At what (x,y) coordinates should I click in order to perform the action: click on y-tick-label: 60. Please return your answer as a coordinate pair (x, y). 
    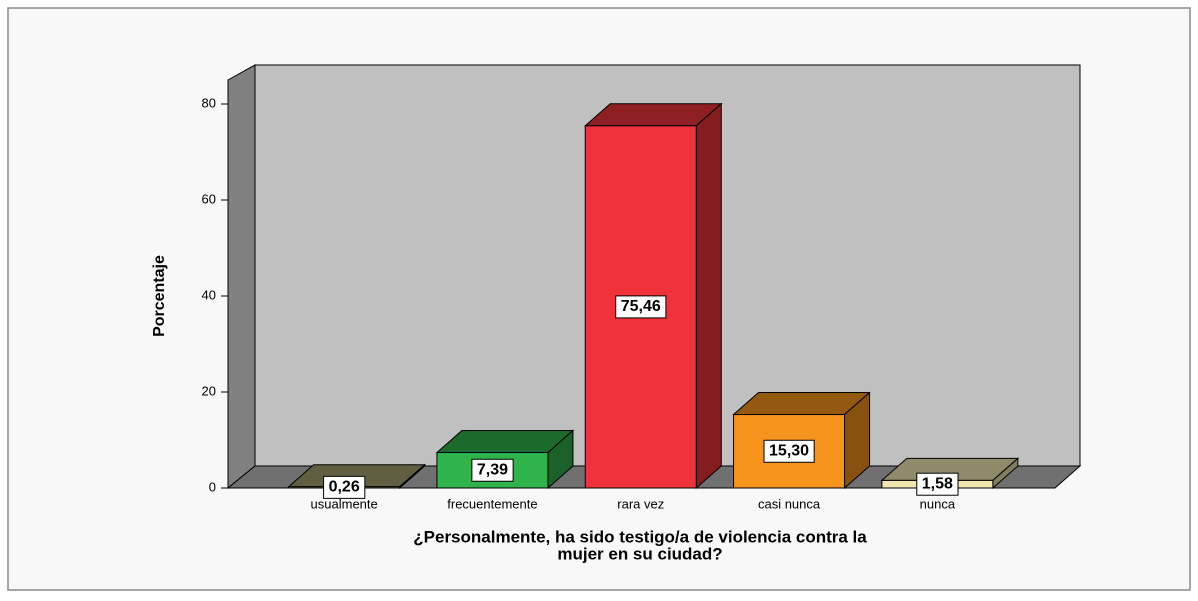
    Looking at the image, I should click on (209, 198).